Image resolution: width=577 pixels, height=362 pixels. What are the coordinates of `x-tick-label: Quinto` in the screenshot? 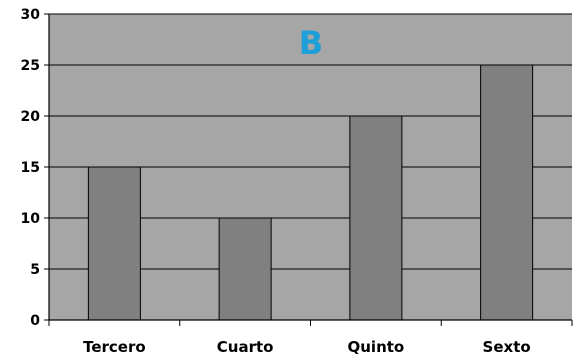 It's located at (376, 347).